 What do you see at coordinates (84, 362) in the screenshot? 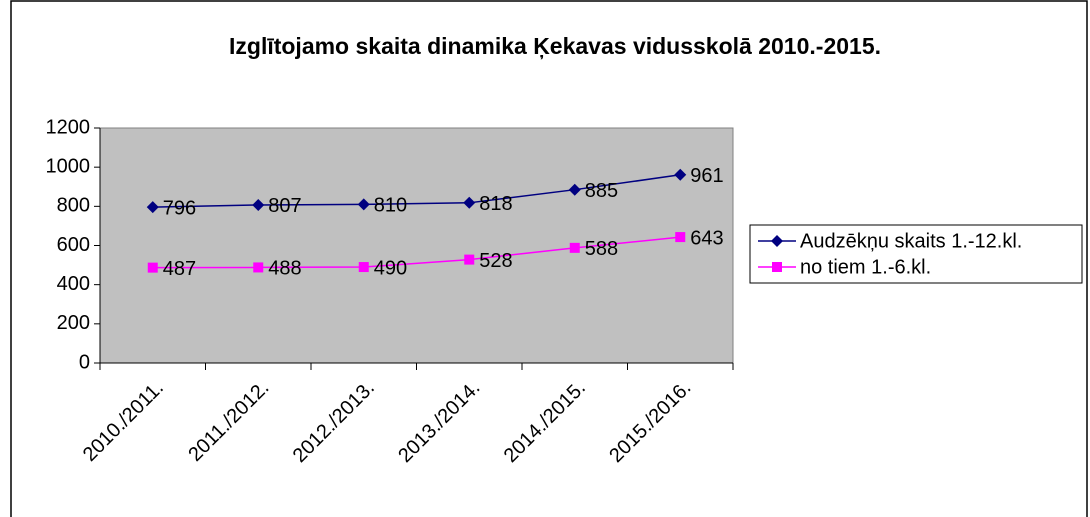
I see `y-tick-label: 0` at bounding box center [84, 362].